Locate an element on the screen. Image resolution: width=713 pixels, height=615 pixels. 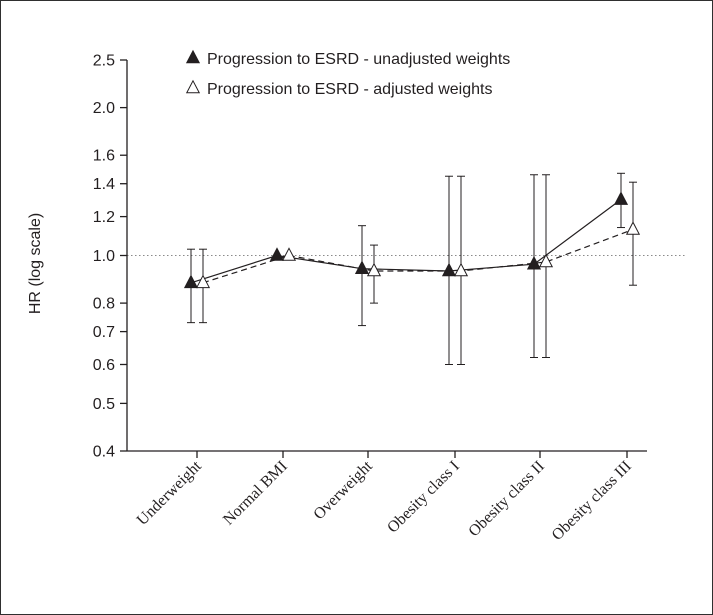
x-tick-label: Obesity class II is located at coordinates (506, 499).